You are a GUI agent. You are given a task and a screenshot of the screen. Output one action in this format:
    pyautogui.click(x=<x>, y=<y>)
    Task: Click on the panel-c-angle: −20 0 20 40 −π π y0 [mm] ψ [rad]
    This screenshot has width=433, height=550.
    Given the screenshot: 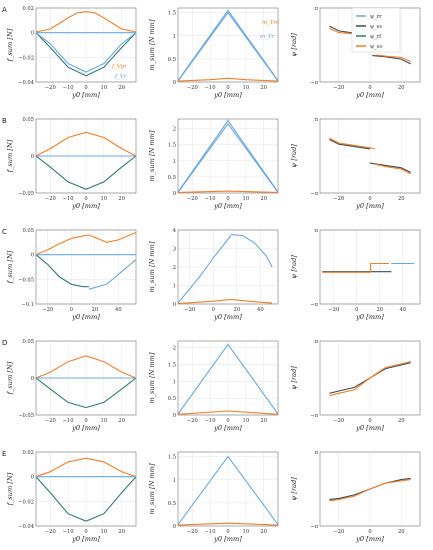 What is the action you would take?
    pyautogui.click(x=355, y=274)
    